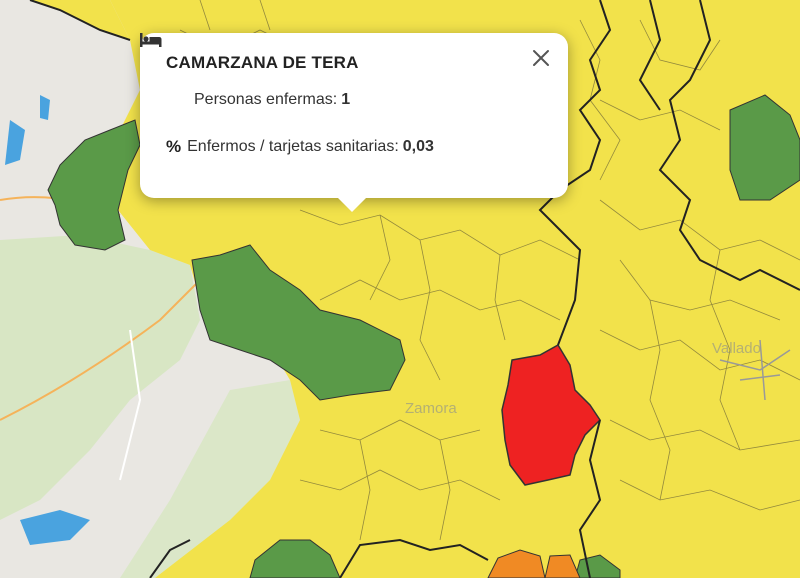 Image resolution: width=800 pixels, height=578 pixels. What do you see at coordinates (262, 62) in the screenshot?
I see `popup-title: CAMARZANA DE TERA` at bounding box center [262, 62].